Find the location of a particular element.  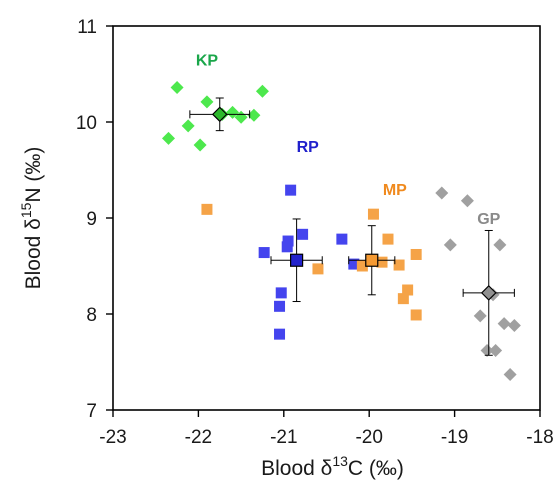

y-axis-title: Blood δ15N (‰) is located at coordinates (31, 218).